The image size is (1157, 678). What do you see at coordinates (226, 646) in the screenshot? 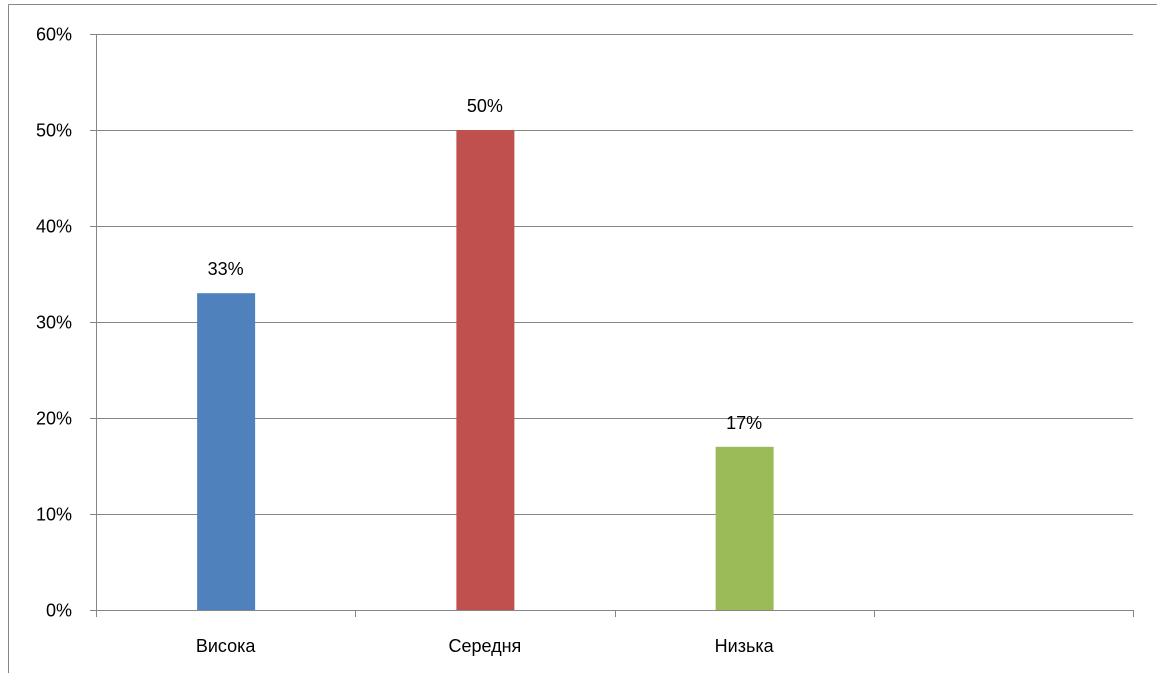
I see `category-label-1: Висока` at bounding box center [226, 646].